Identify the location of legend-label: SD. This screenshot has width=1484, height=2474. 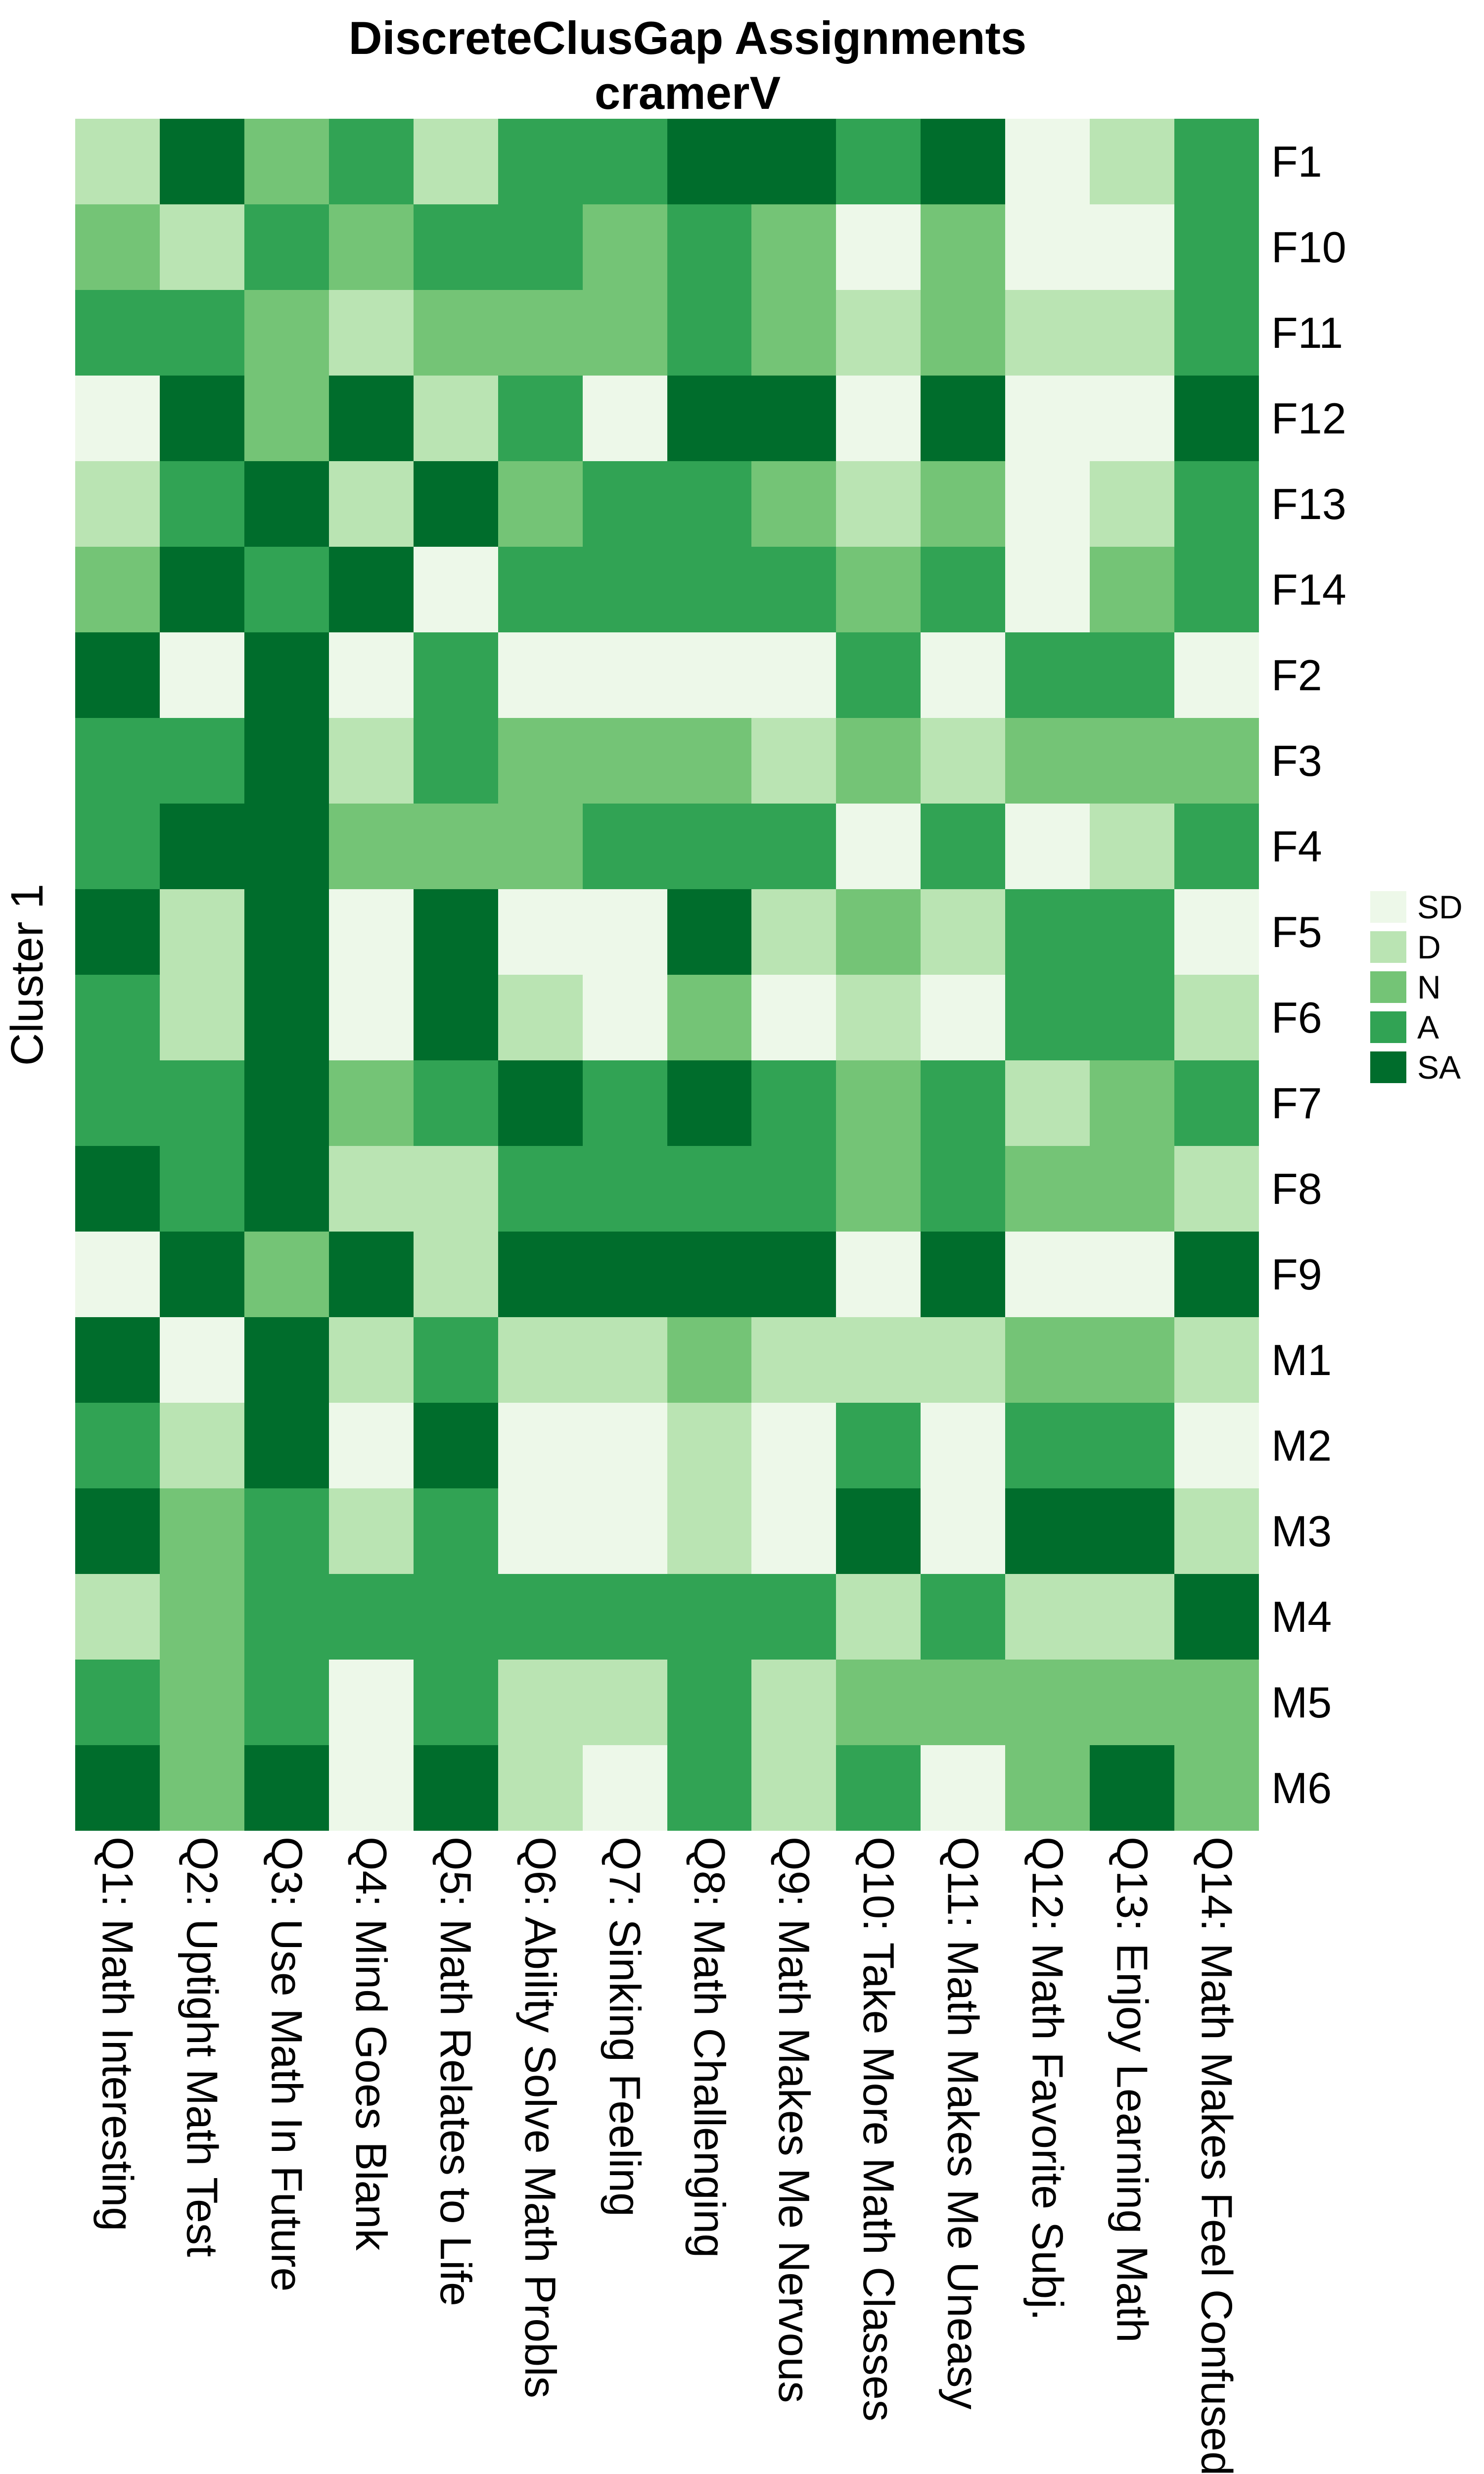
(1440, 907).